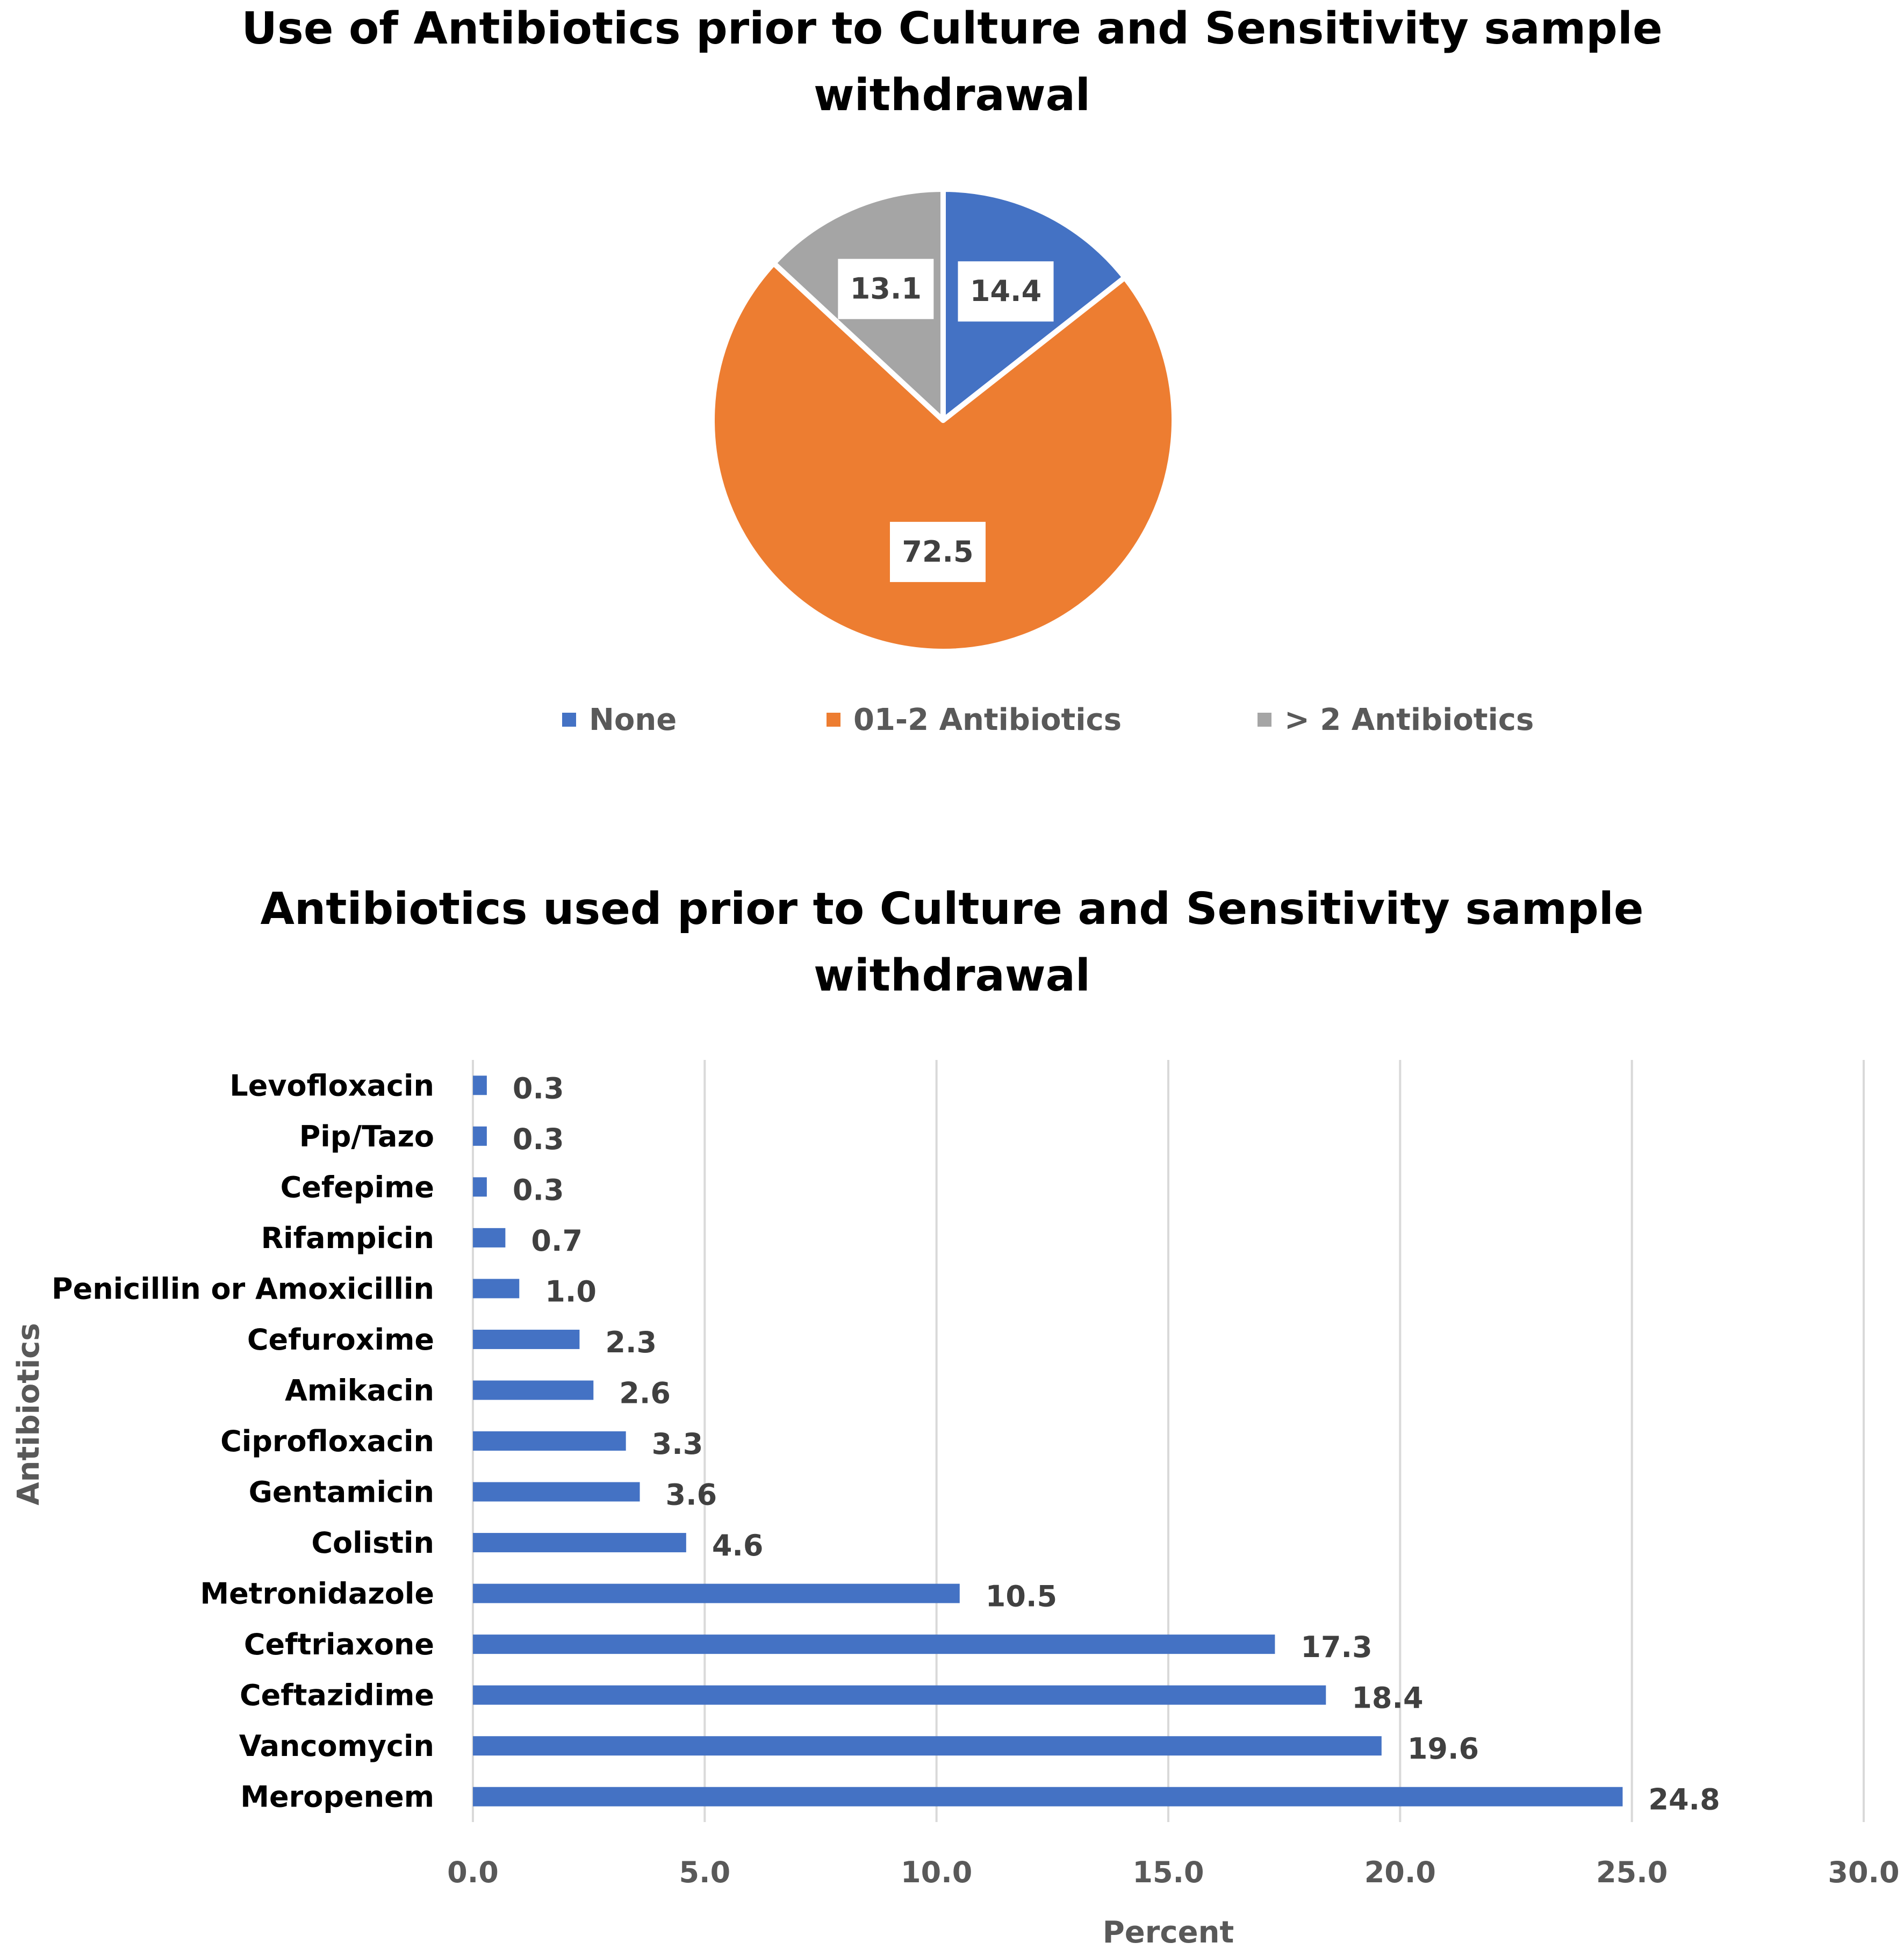 The width and height of the screenshot is (1904, 1950). What do you see at coordinates (317, 1594) in the screenshot?
I see `y-tick-label: Metronidazole` at bounding box center [317, 1594].